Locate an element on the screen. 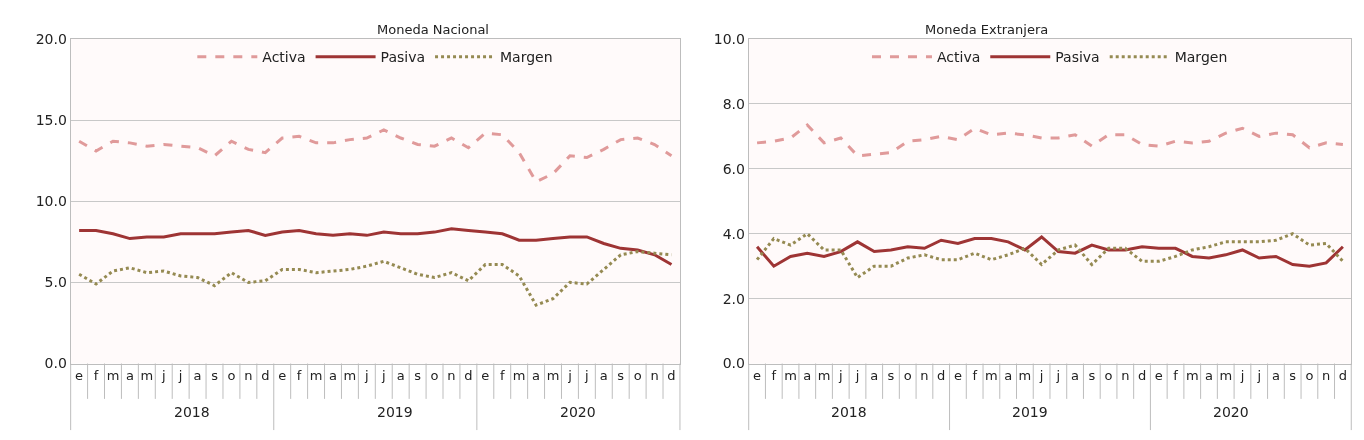 The width and height of the screenshot is (1364, 440). y-tick-label: 15.0 is located at coordinates (51, 120).